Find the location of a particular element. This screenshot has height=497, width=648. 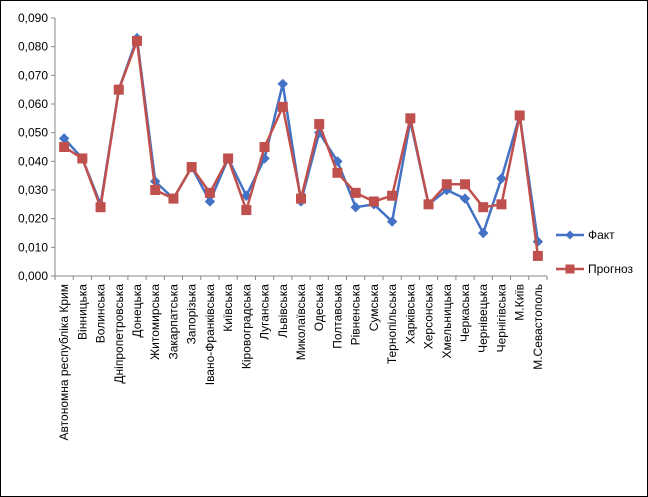

x-category-label: Закарпатська is located at coordinates (173, 322).